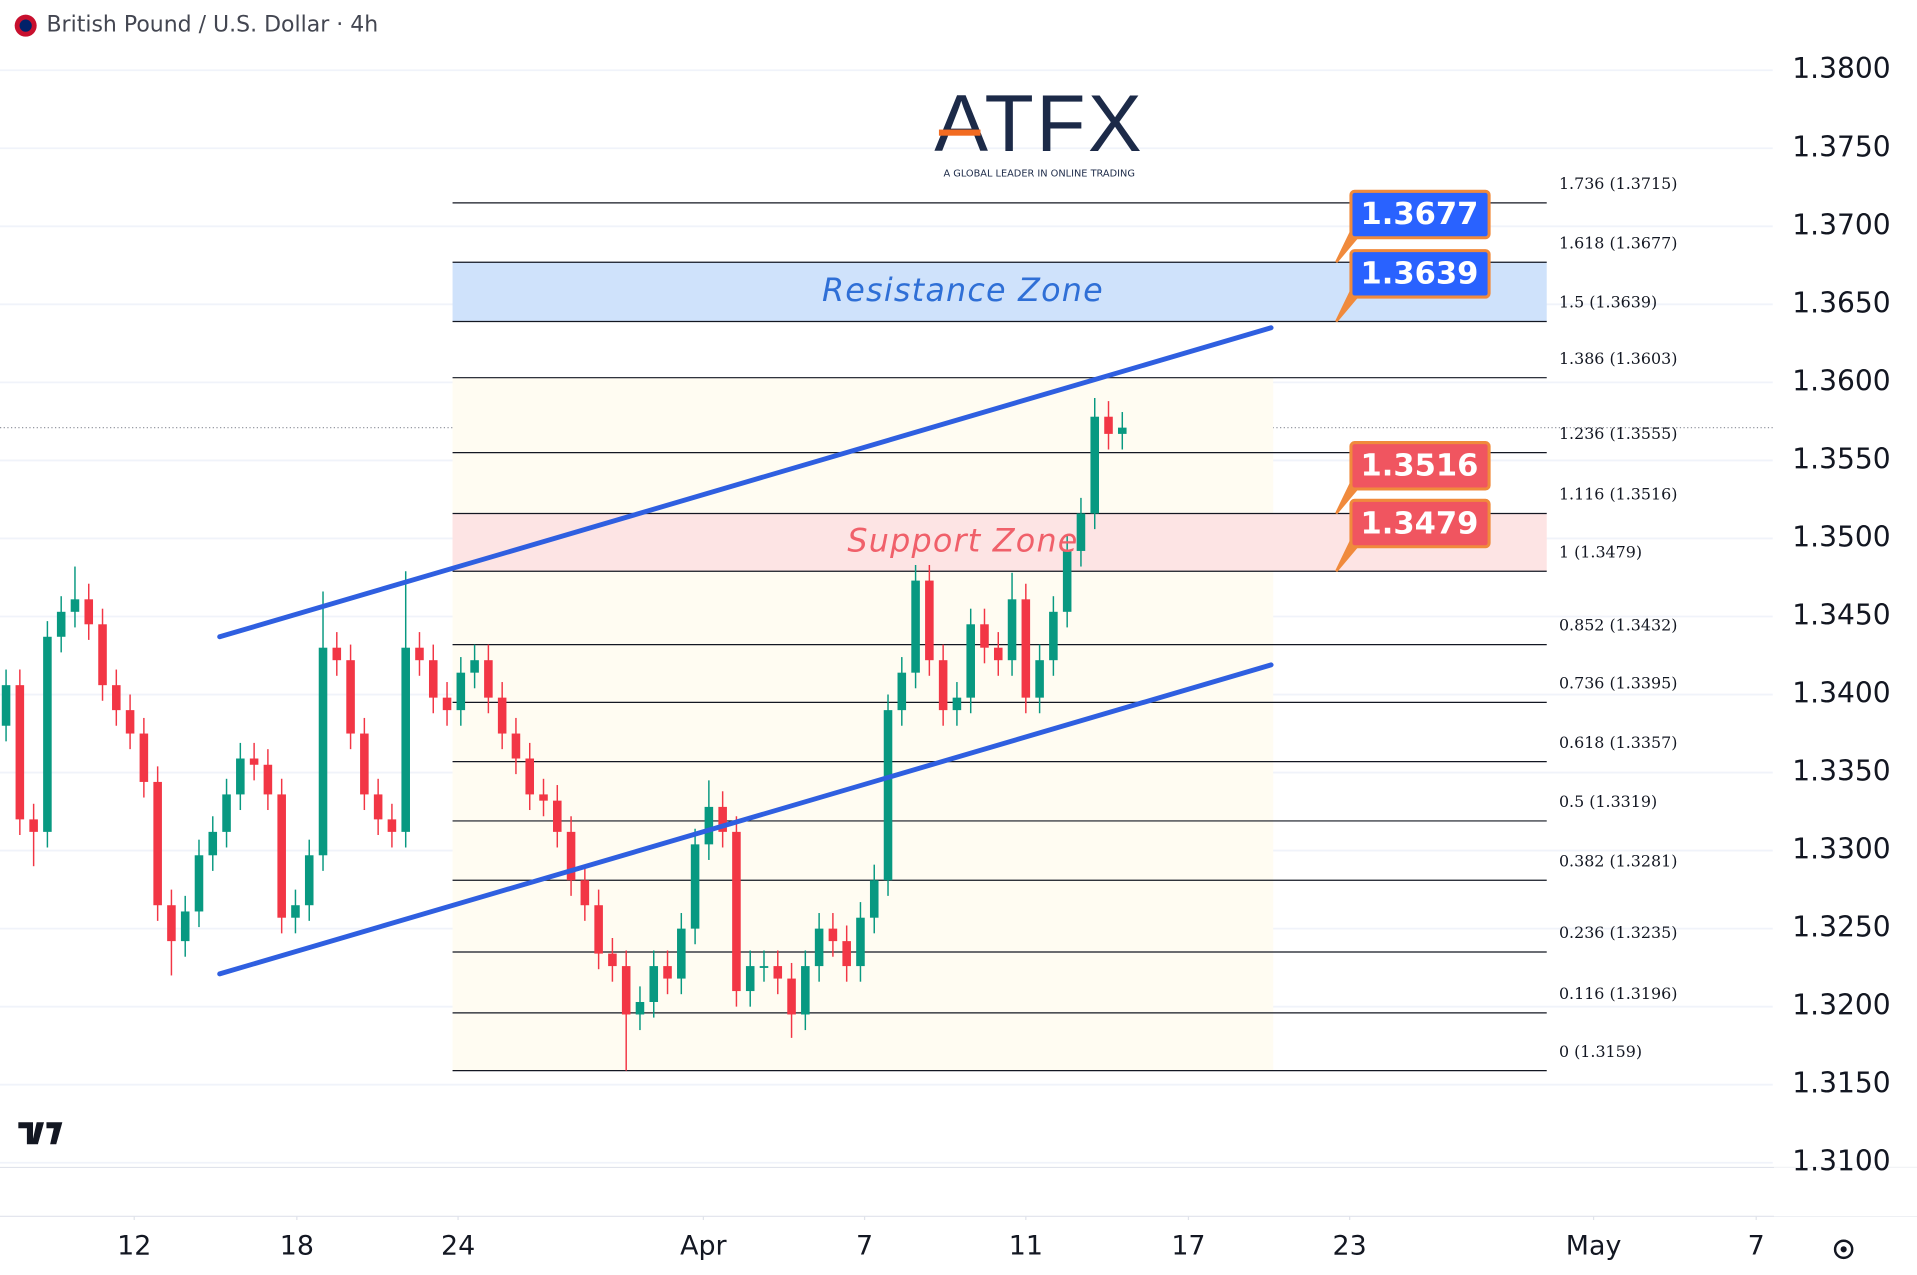 The image size is (1917, 1275). Describe the element at coordinates (1039, 124) in the screenshot. I see `logo-name: ATFX` at that location.